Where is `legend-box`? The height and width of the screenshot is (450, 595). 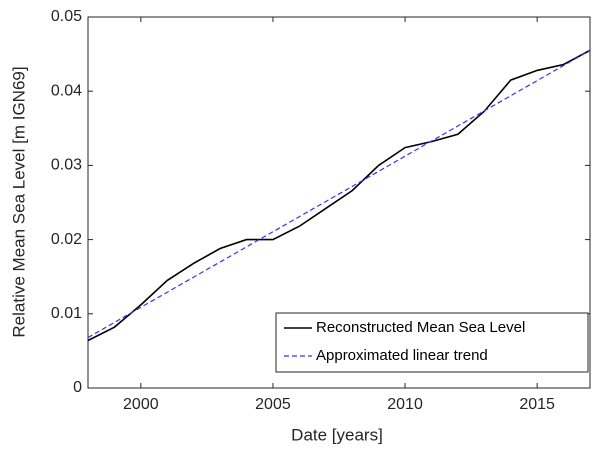
legend-box is located at coordinates (432, 342).